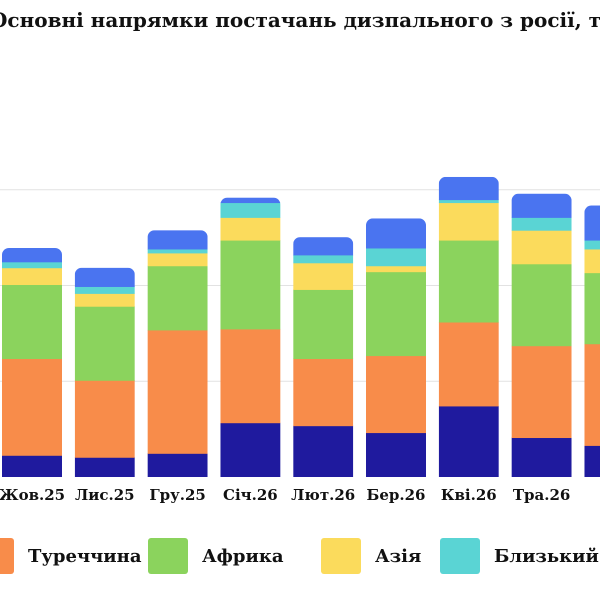 The image size is (600, 600). I want to click on x-tick-label: Лют.26, so click(323, 495).